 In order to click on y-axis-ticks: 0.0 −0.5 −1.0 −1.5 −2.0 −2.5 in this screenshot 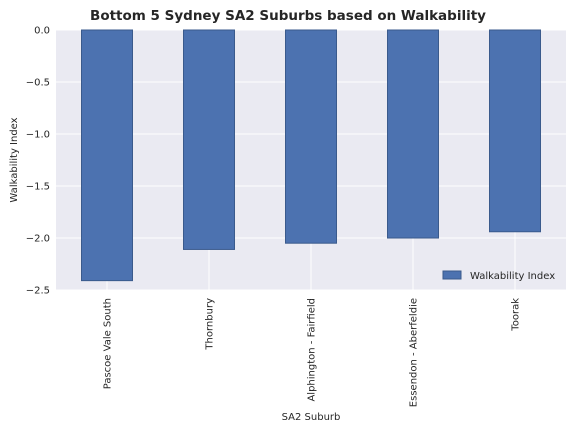, I will do `click(38, 161)`.